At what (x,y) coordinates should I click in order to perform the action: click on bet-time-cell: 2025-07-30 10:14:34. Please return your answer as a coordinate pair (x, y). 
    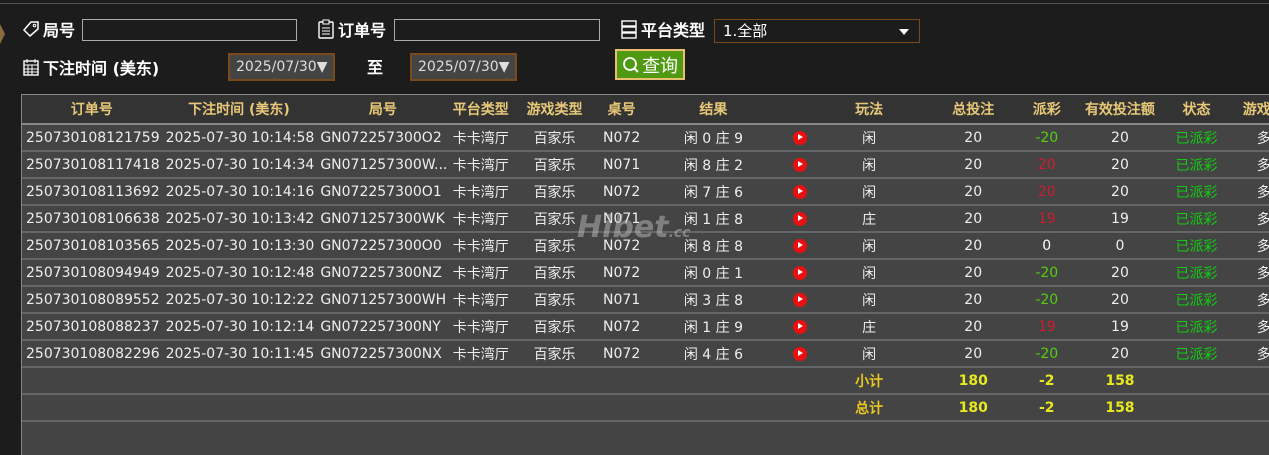
    Looking at the image, I should click on (239, 165).